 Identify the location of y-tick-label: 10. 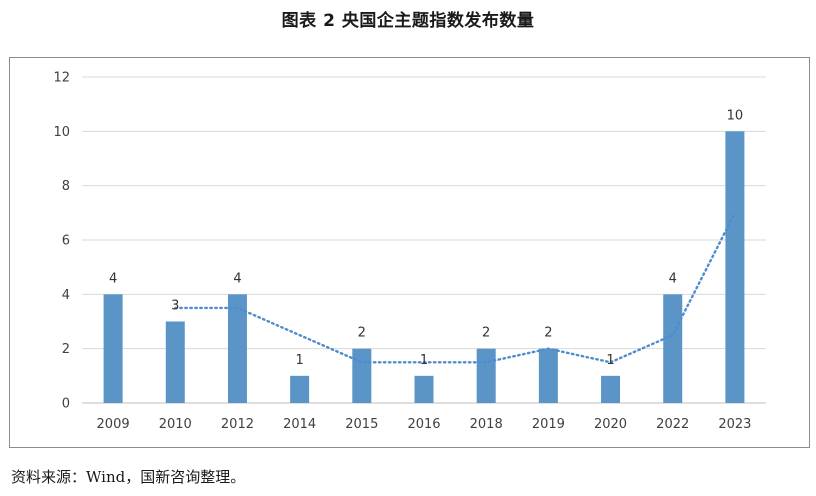
(61, 132).